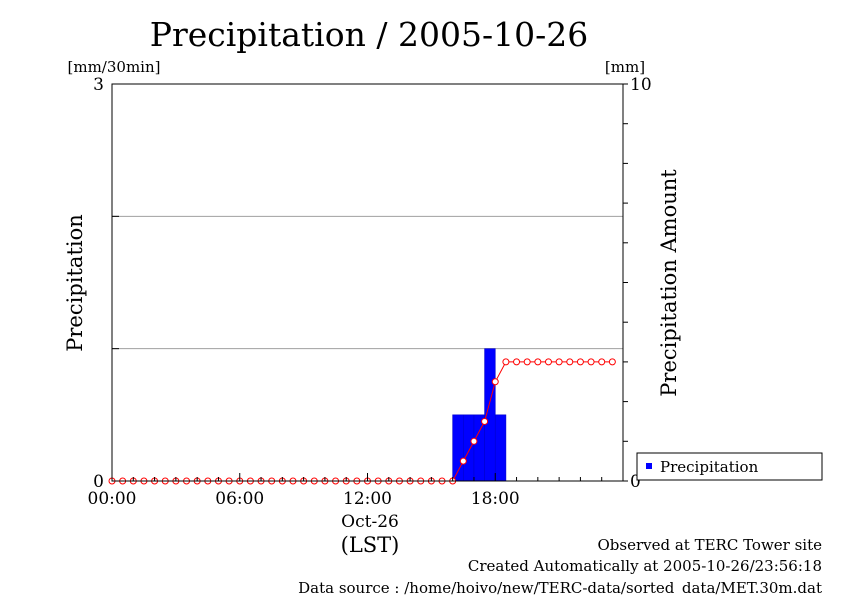 This screenshot has height=595, width=842. Describe the element at coordinates (641, 85) in the screenshot. I see `right-tick-label: 10` at that location.